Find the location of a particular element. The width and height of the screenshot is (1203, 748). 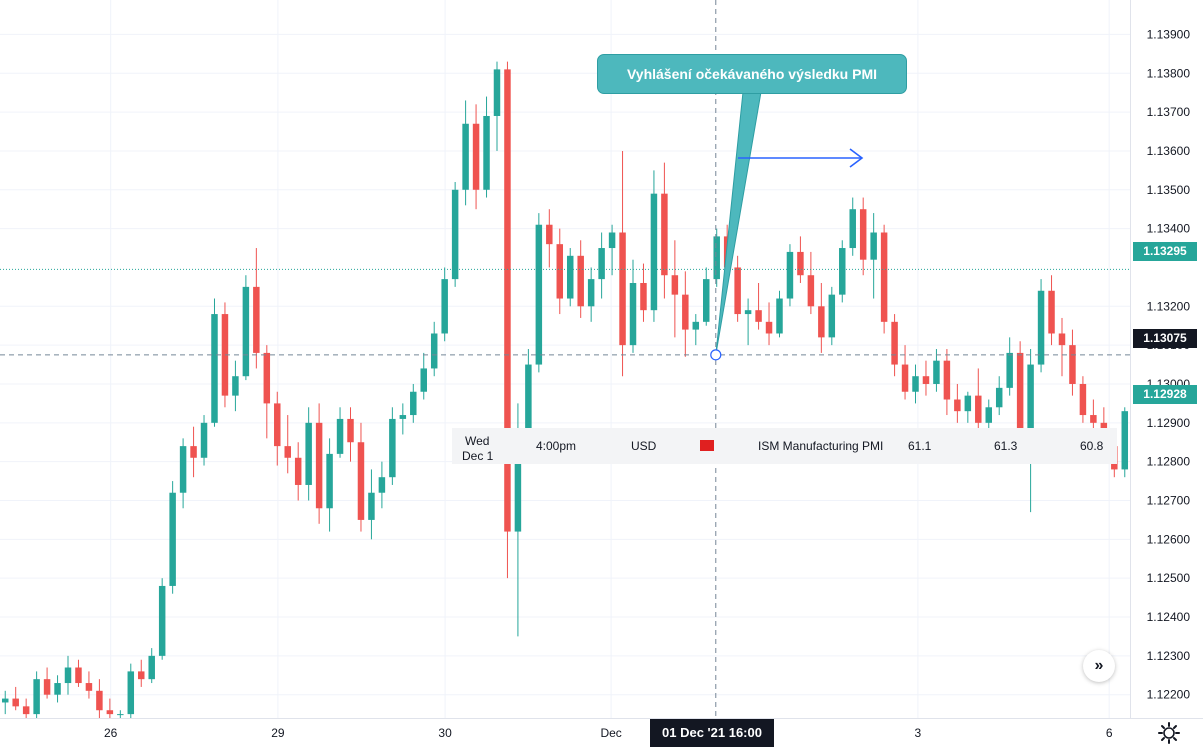

price-tick-label: 1.12200 is located at coordinates (1169, 695).